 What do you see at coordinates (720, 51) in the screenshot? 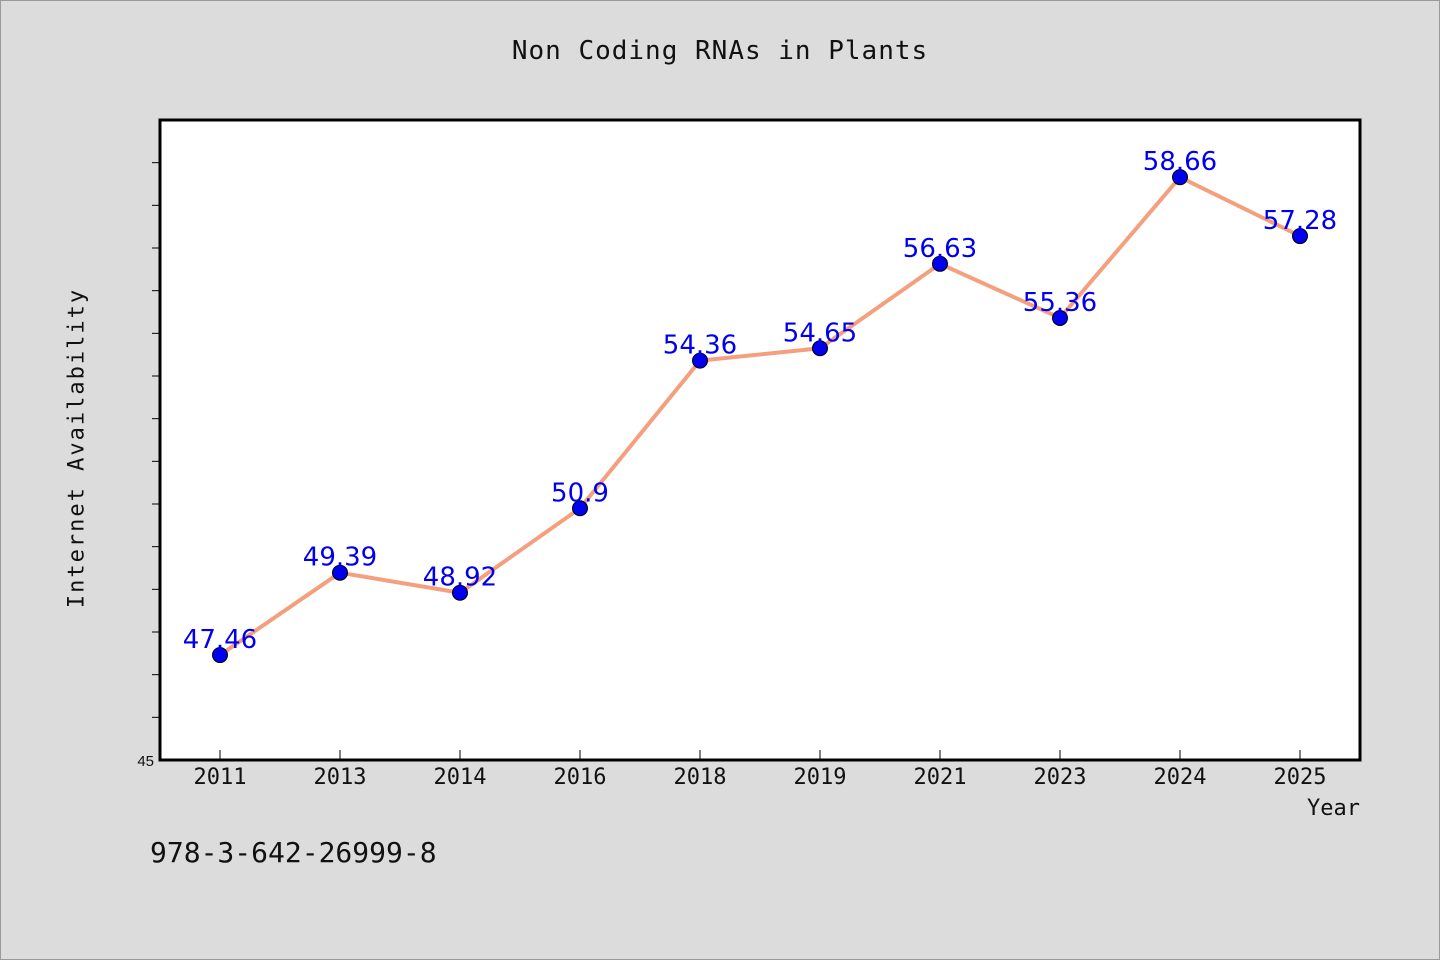
I see `chart-title: Non Coding RNAs in Plants` at bounding box center [720, 51].